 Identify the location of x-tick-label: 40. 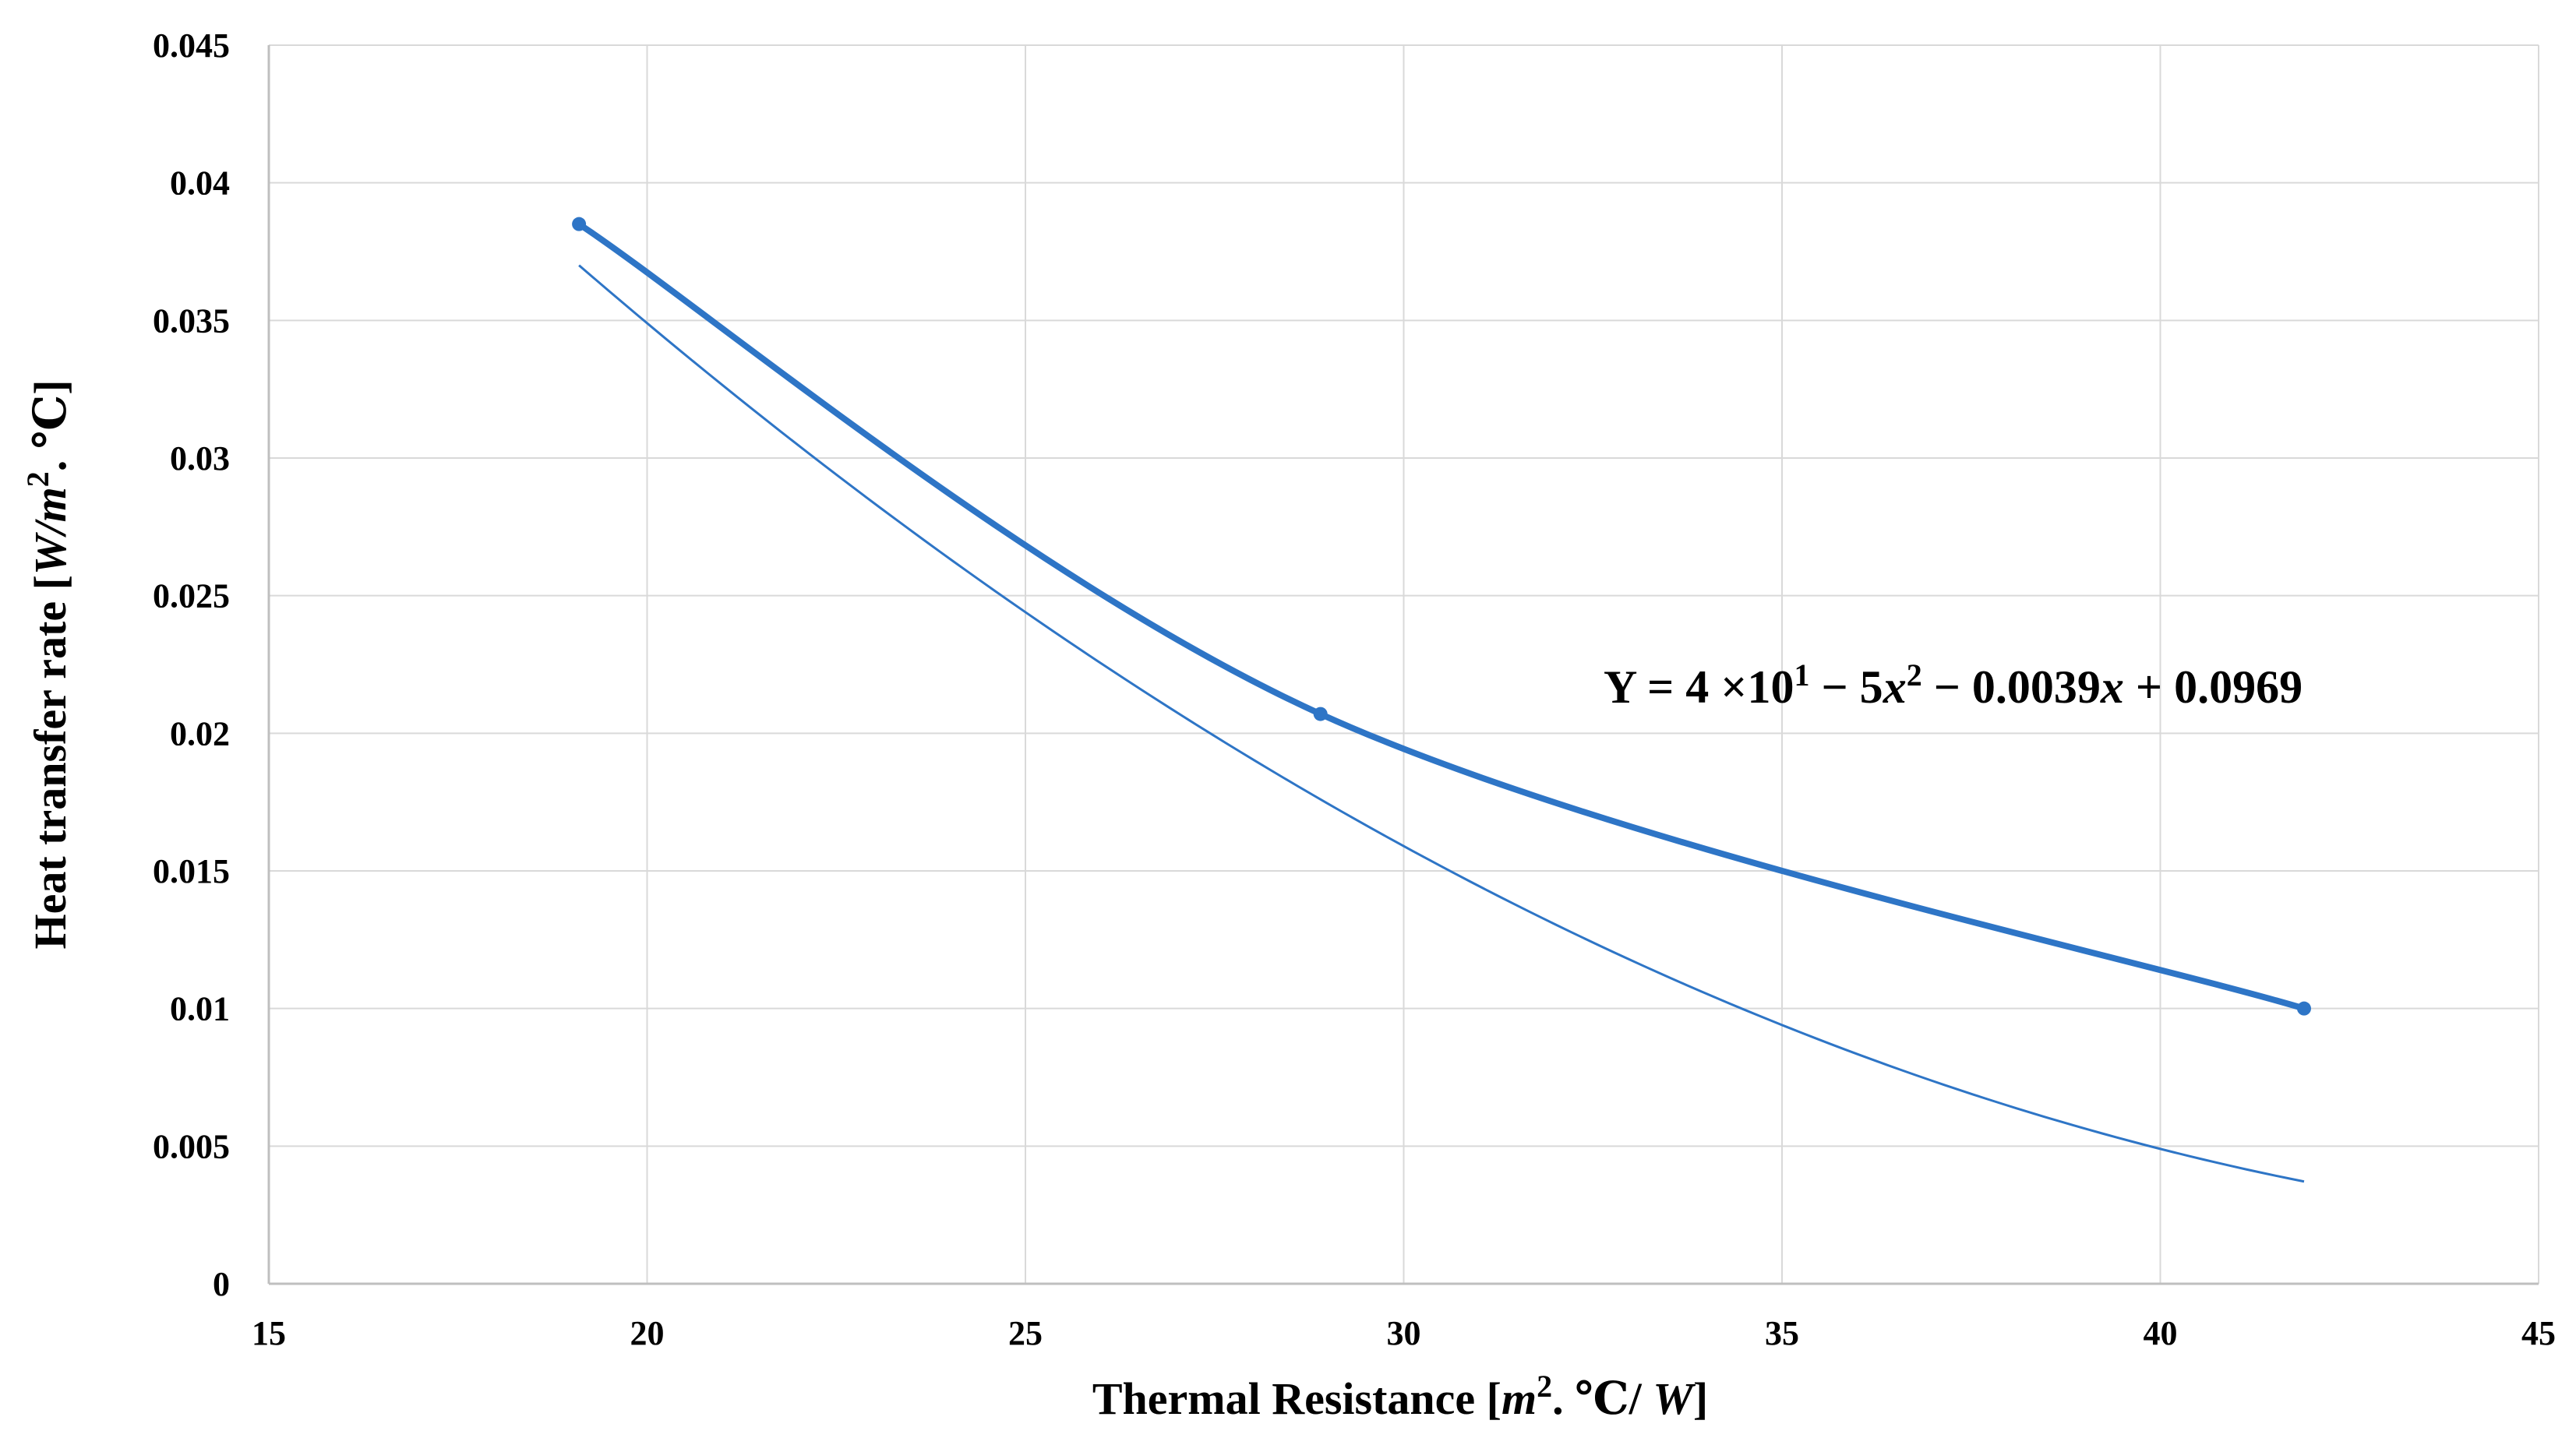
(2161, 1333).